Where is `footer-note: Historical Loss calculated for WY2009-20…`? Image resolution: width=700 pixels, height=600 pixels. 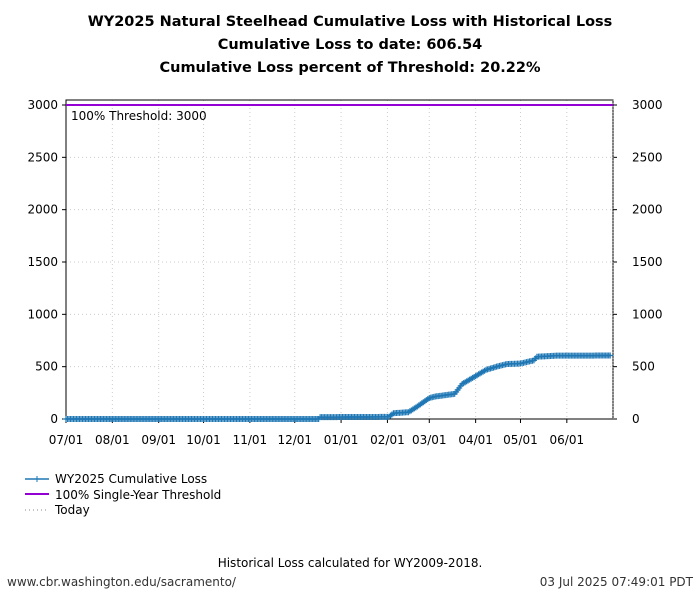 footer-note: Historical Loss calculated for WY2009-20… is located at coordinates (350, 563).